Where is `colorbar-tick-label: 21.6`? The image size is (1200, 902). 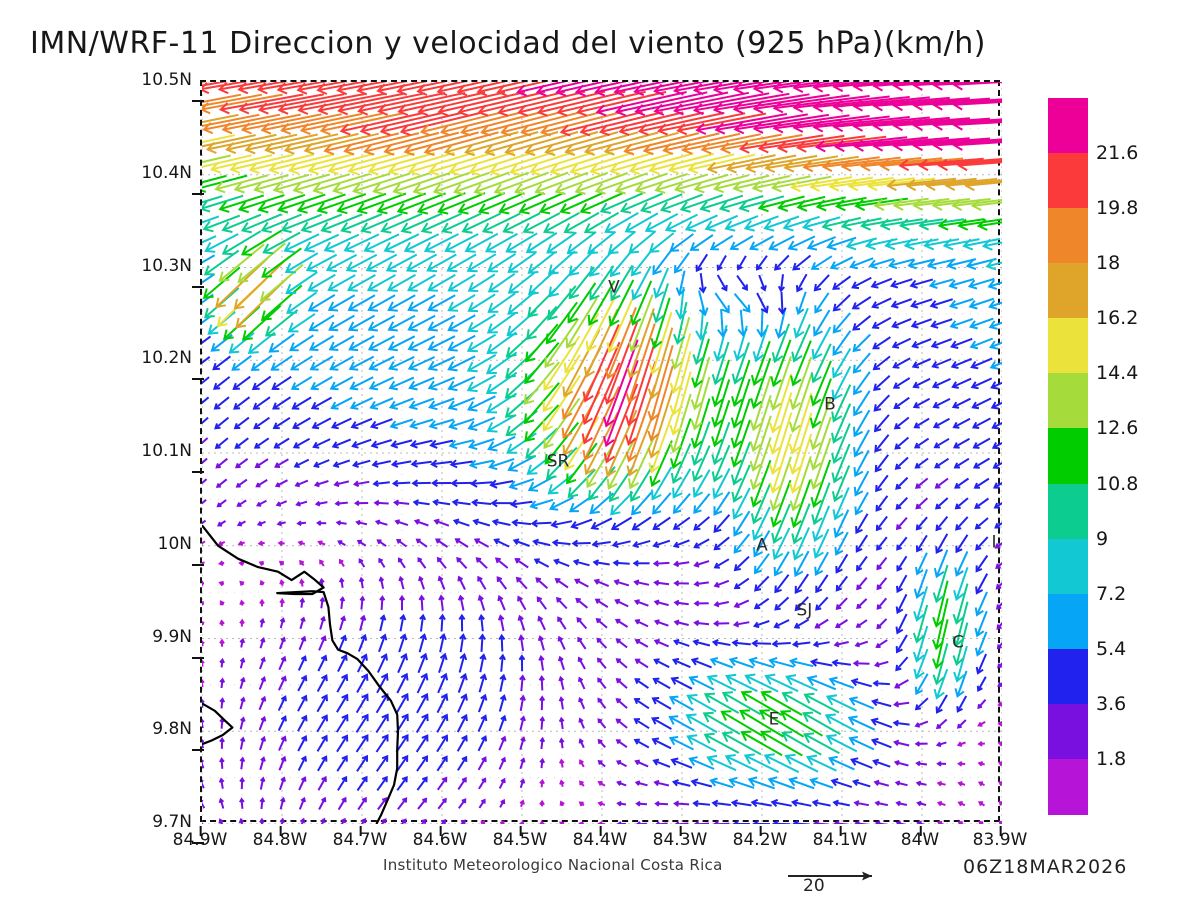 colorbar-tick-label: 21.6 is located at coordinates (1117, 153).